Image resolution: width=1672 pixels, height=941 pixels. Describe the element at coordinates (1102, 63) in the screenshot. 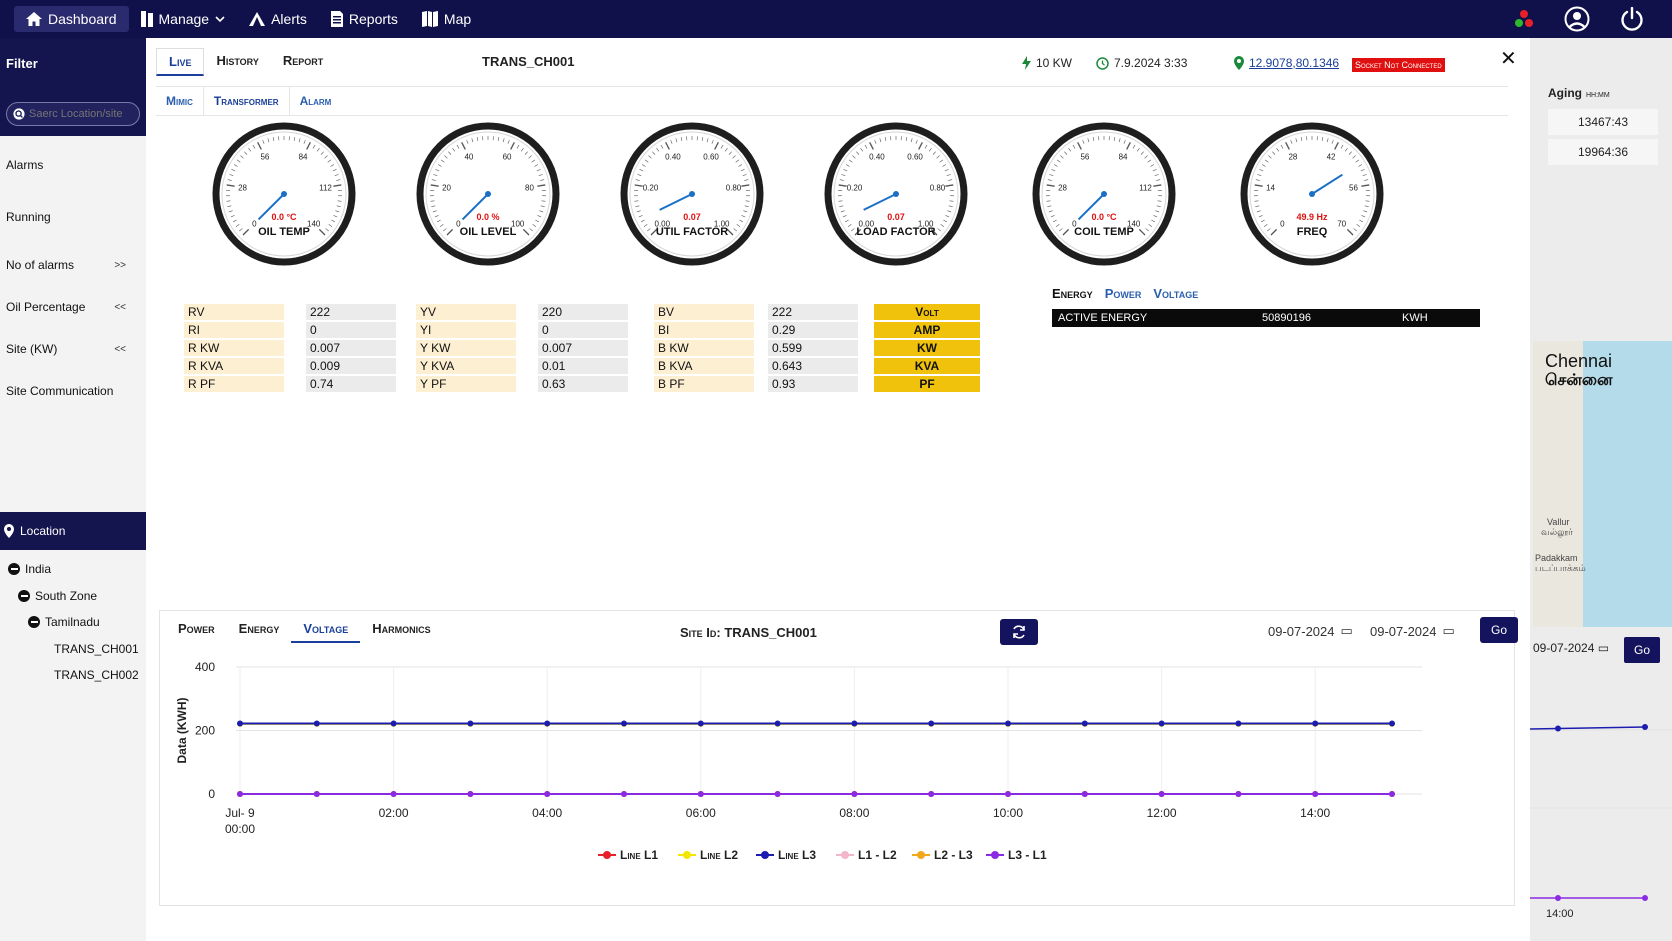

I see `clock-icon` at that location.